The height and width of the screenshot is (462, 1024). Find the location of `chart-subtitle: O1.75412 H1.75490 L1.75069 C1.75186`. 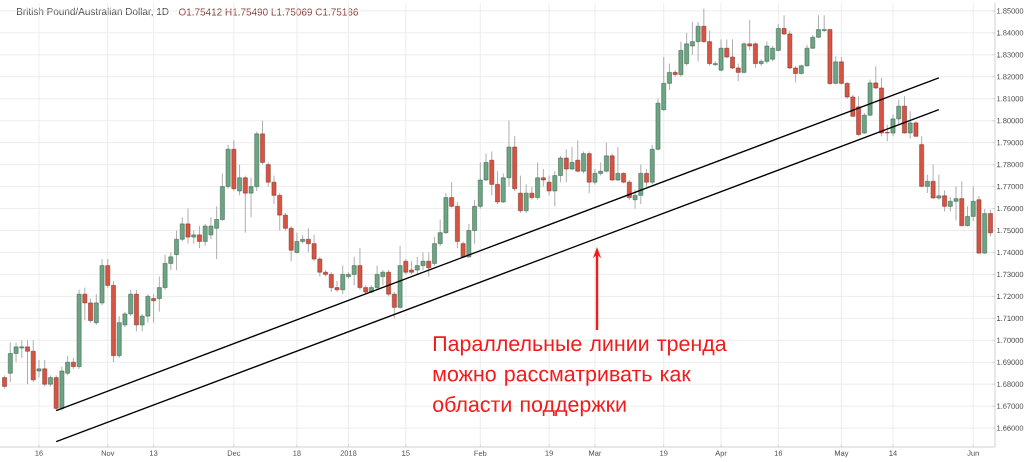

chart-subtitle: O1.75412 H1.75490 L1.75069 C1.75186 is located at coordinates (268, 12).